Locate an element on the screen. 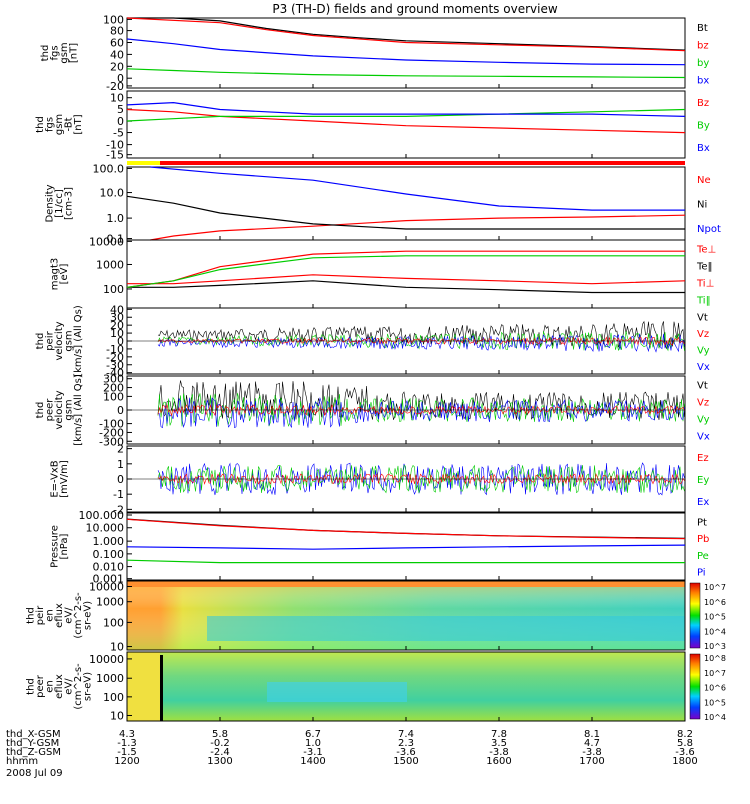 This screenshot has width=750, height=804. x-tick-label: -3.6 is located at coordinates (406, 752).